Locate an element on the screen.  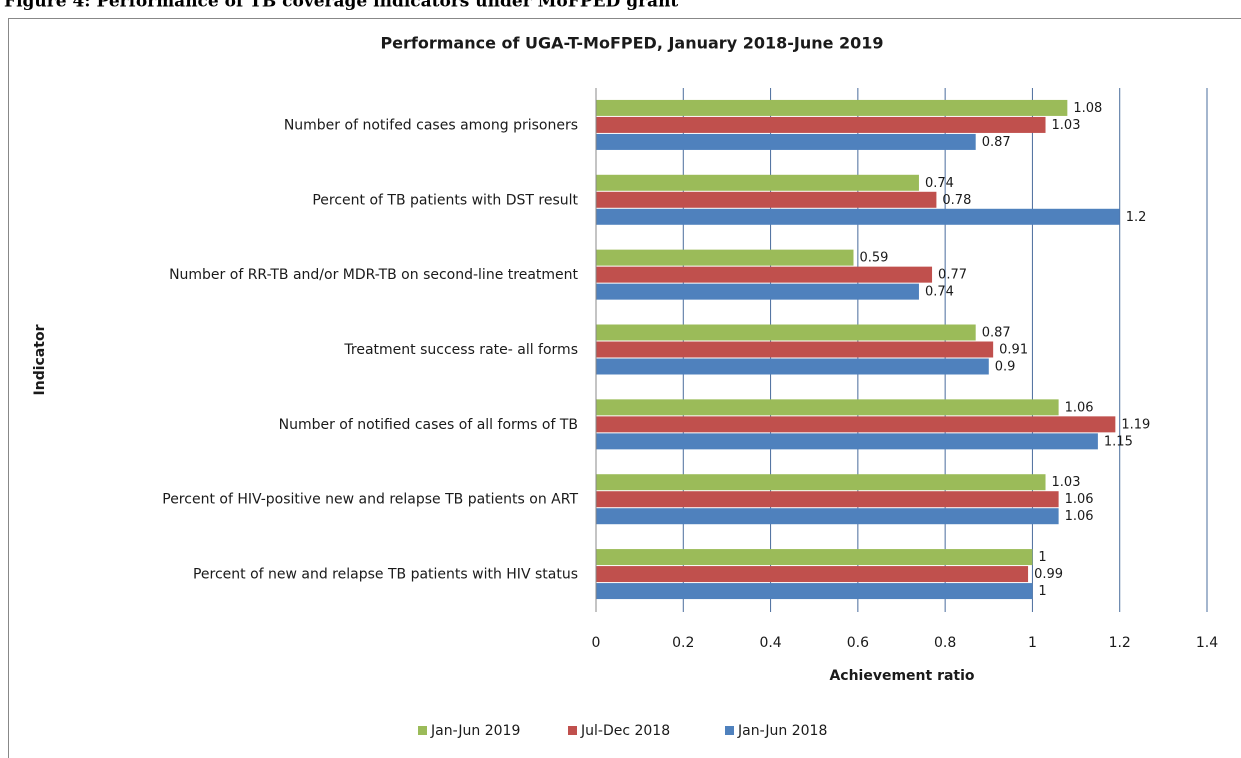
value-label: 1.08 is located at coordinates (1087, 108).